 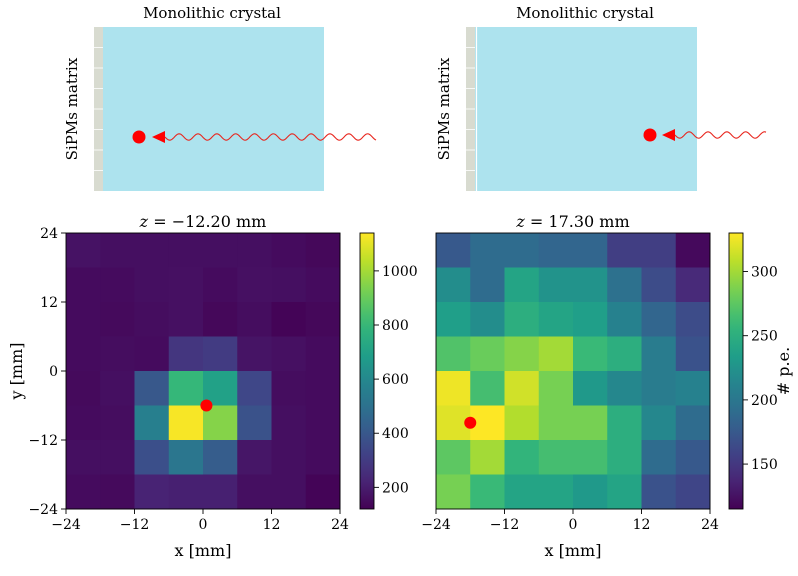 I want to click on colorbar-left-ticks: 200 400 600 800 1000, so click(x=396, y=380).